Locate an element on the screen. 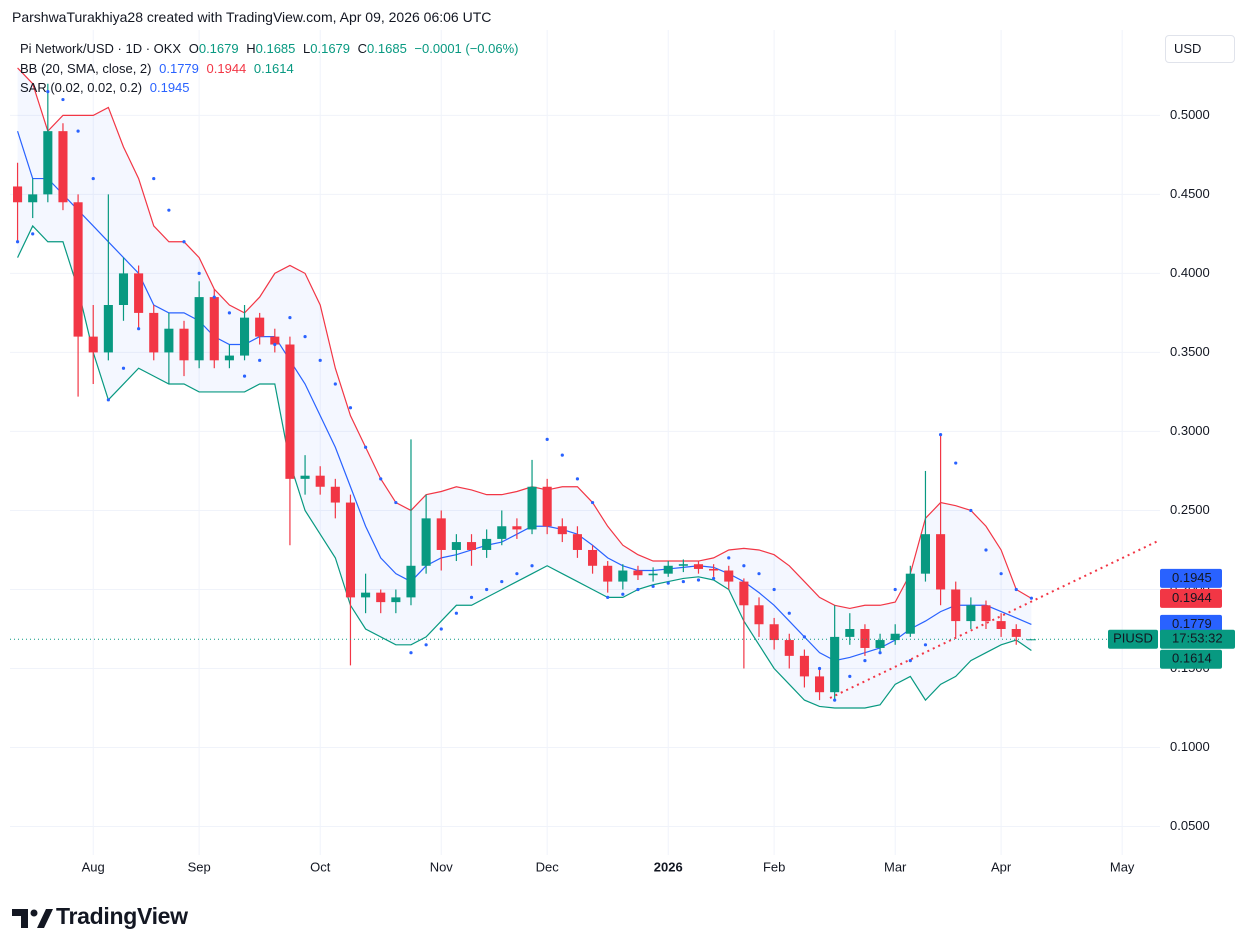 This screenshot has width=1253, height=952. price-label: 0.1944 is located at coordinates (1192, 597).